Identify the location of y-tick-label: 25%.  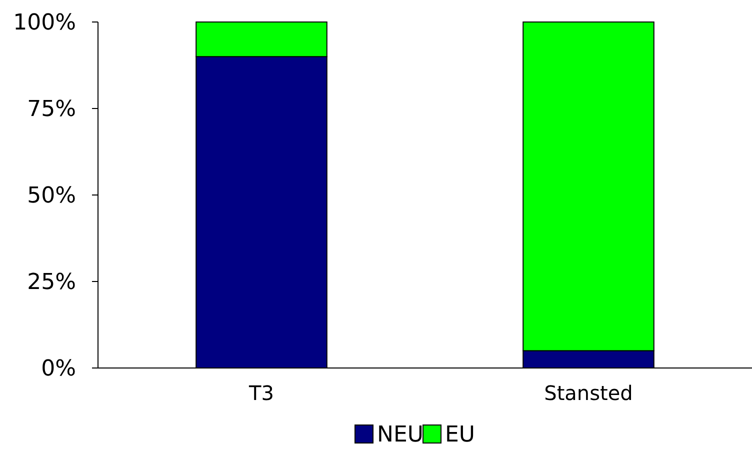
(51, 283).